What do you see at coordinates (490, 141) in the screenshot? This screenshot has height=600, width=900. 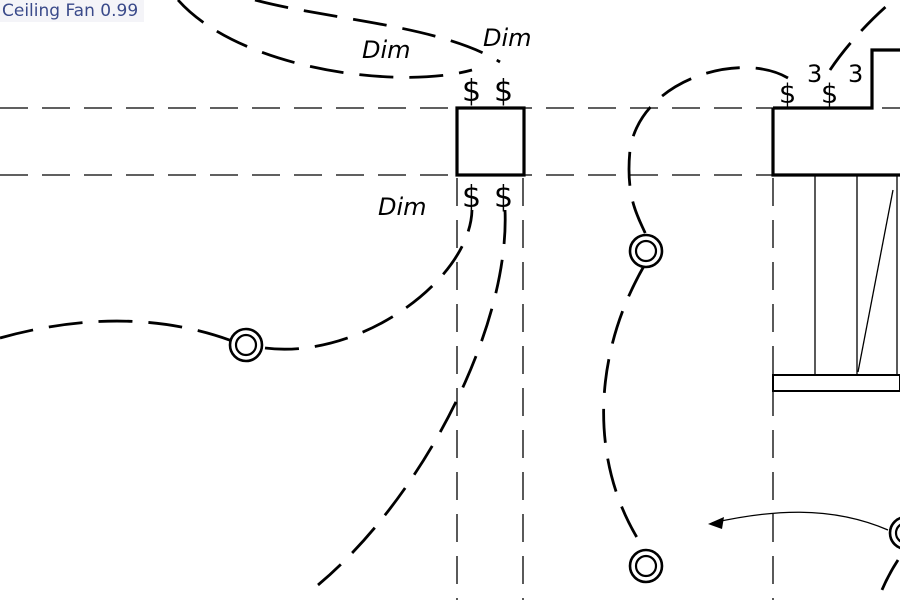 I see `column-box` at bounding box center [490, 141].